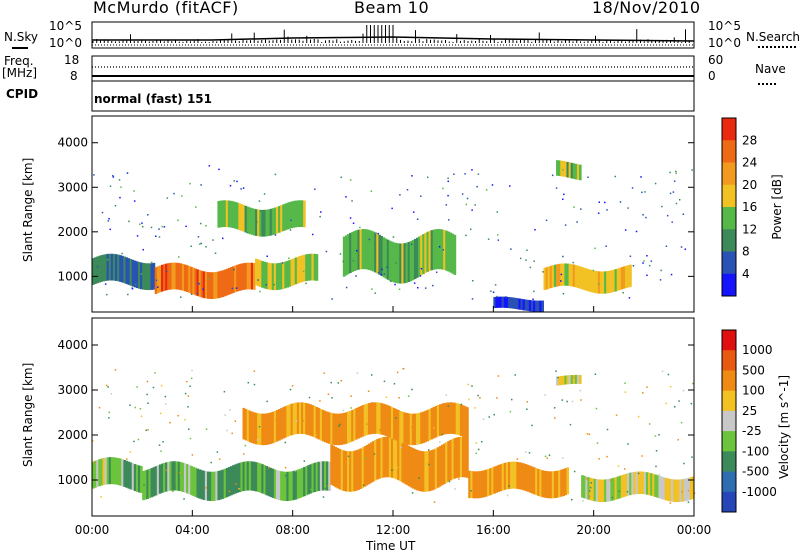 This screenshot has height=554, width=800. I want to click on x-tick-label: 00:00, so click(694, 530).